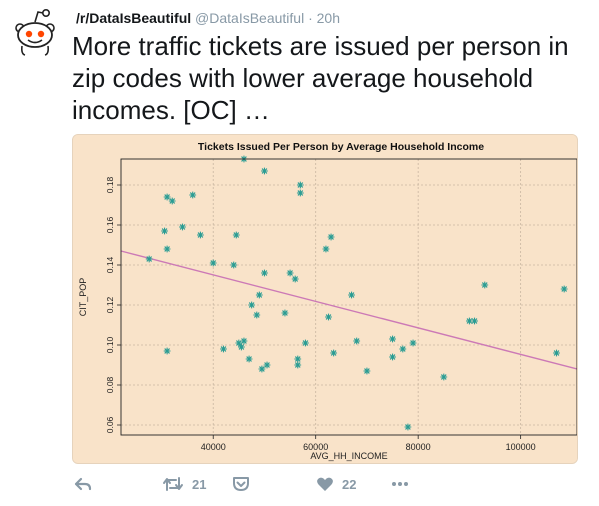 The height and width of the screenshot is (506, 599). Describe the element at coordinates (213, 447) in the screenshot. I see `x-tick-label: 40000` at that location.